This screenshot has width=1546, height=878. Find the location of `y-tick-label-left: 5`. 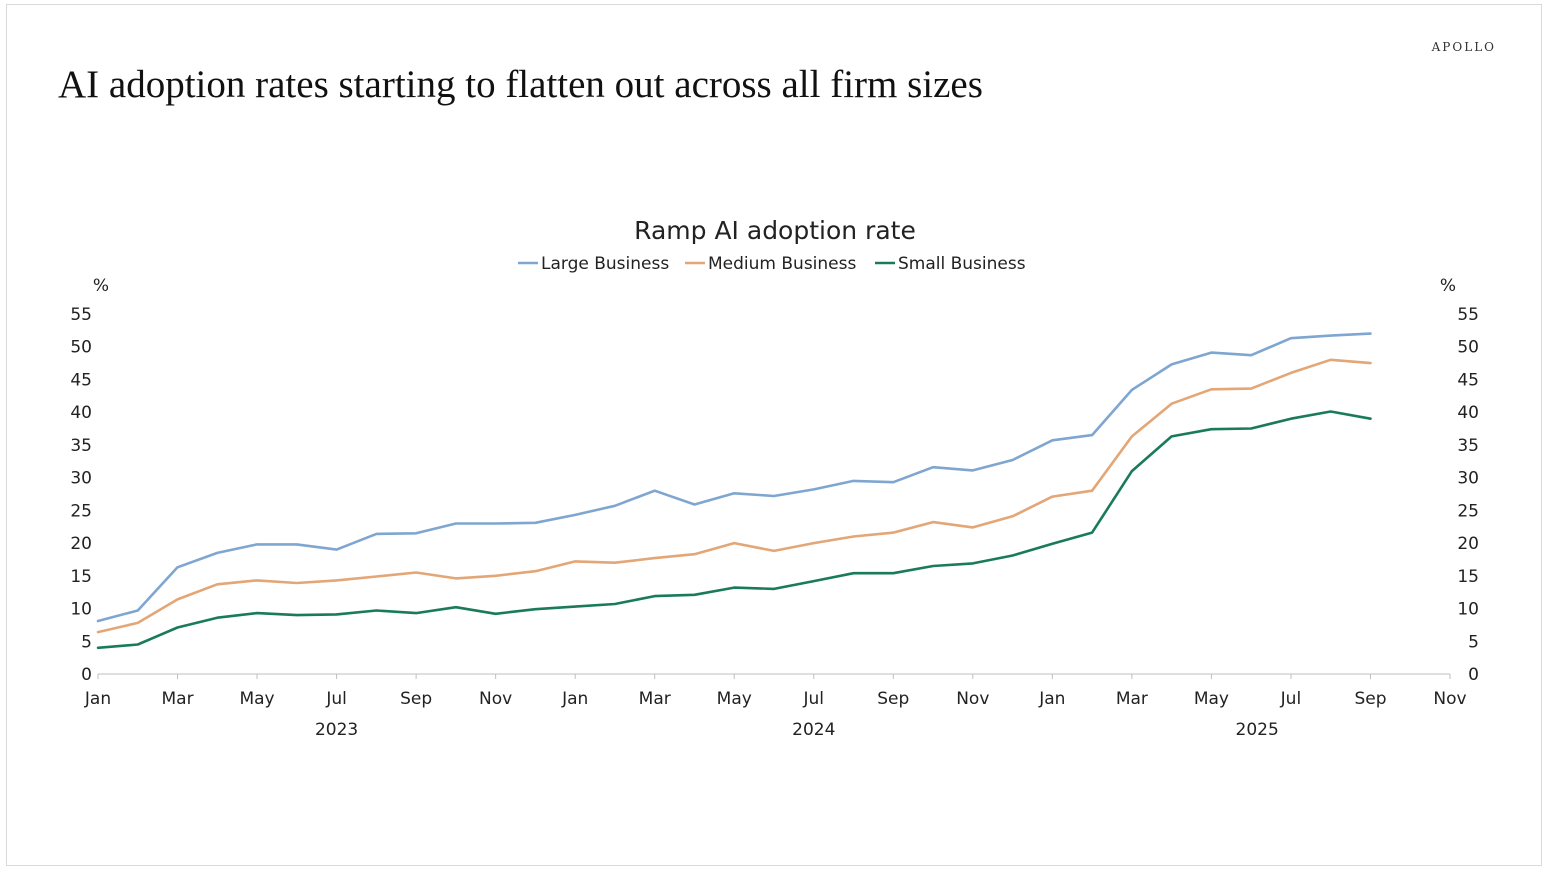

y-tick-label-left: 5 is located at coordinates (86, 642).